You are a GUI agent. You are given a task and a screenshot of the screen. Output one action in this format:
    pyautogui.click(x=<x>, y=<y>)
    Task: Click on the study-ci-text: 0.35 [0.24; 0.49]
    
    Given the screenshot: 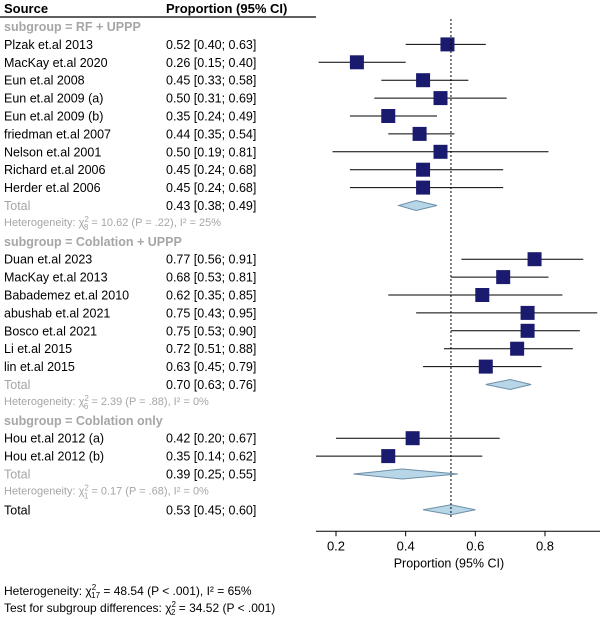 What is the action you would take?
    pyautogui.click(x=211, y=117)
    